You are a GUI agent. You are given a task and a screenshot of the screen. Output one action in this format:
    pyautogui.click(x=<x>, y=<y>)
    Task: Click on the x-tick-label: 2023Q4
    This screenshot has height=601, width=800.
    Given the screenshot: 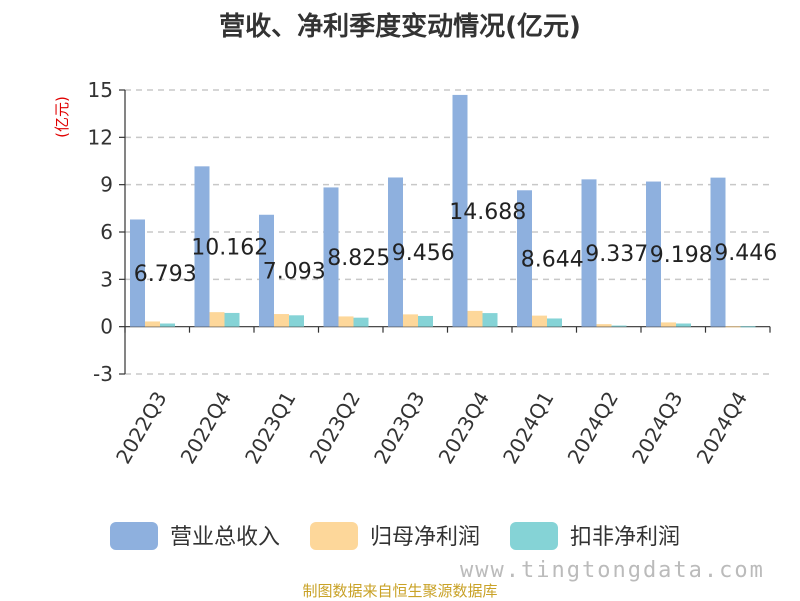 What is the action you would take?
    pyautogui.click(x=464, y=427)
    